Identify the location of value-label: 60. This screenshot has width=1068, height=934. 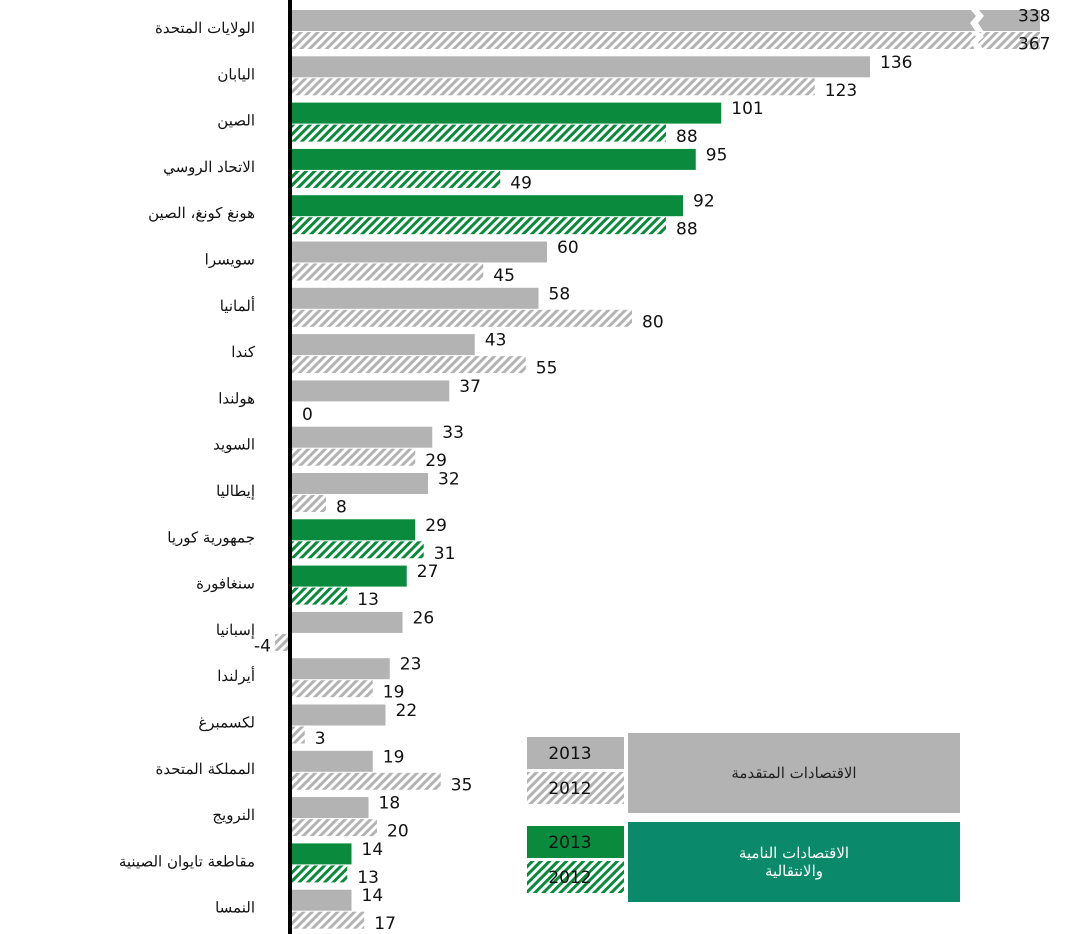
(568, 248).